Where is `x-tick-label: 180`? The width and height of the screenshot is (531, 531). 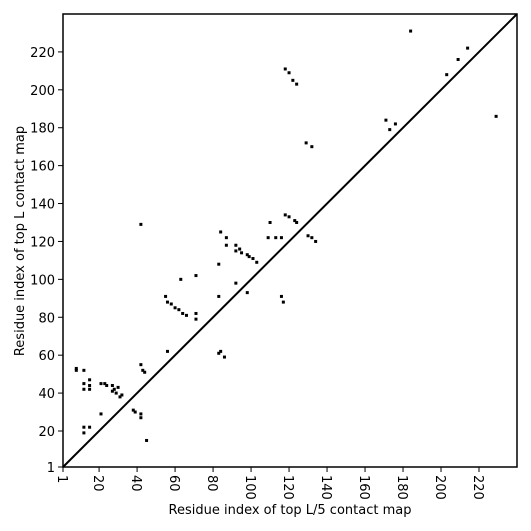 x-tick-label: 180 is located at coordinates (401, 487).